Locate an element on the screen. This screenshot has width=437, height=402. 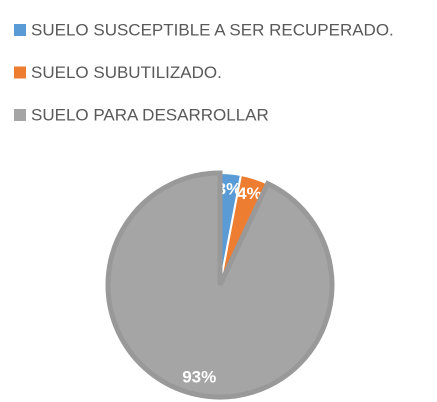
data-label: 3% is located at coordinates (229, 189).